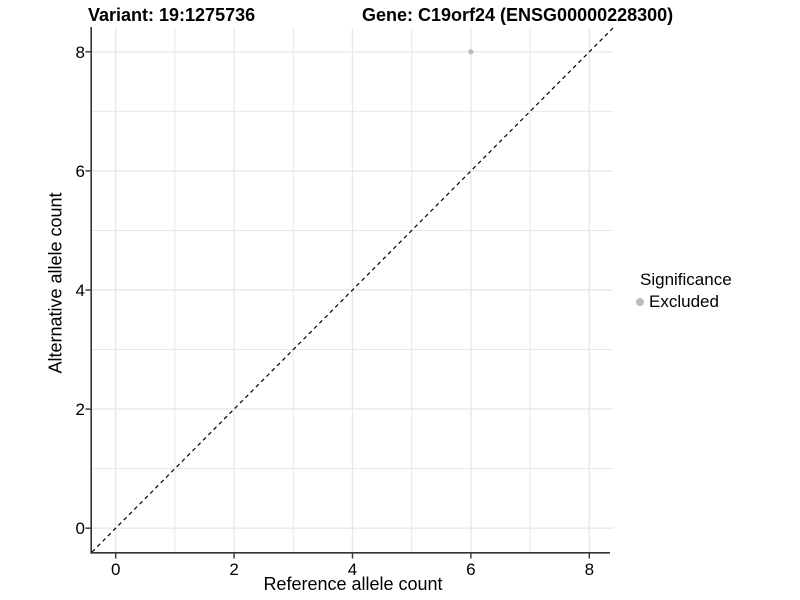  Describe the element at coordinates (589, 569) in the screenshot. I see `x-tick-label: 8` at that location.